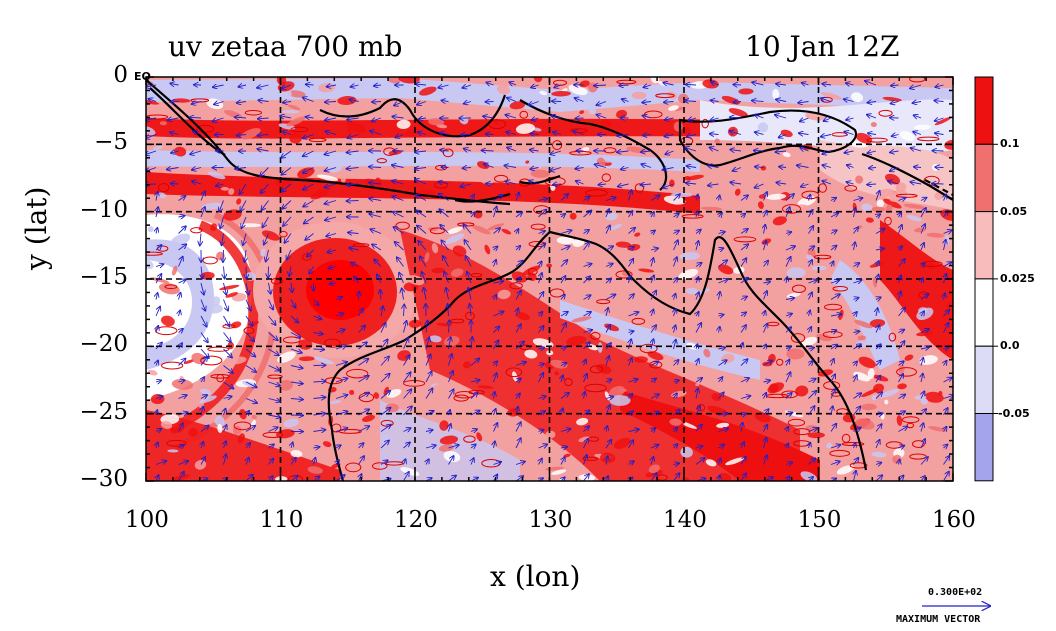  I want to click on east-pos-patch, so click(916, 290).